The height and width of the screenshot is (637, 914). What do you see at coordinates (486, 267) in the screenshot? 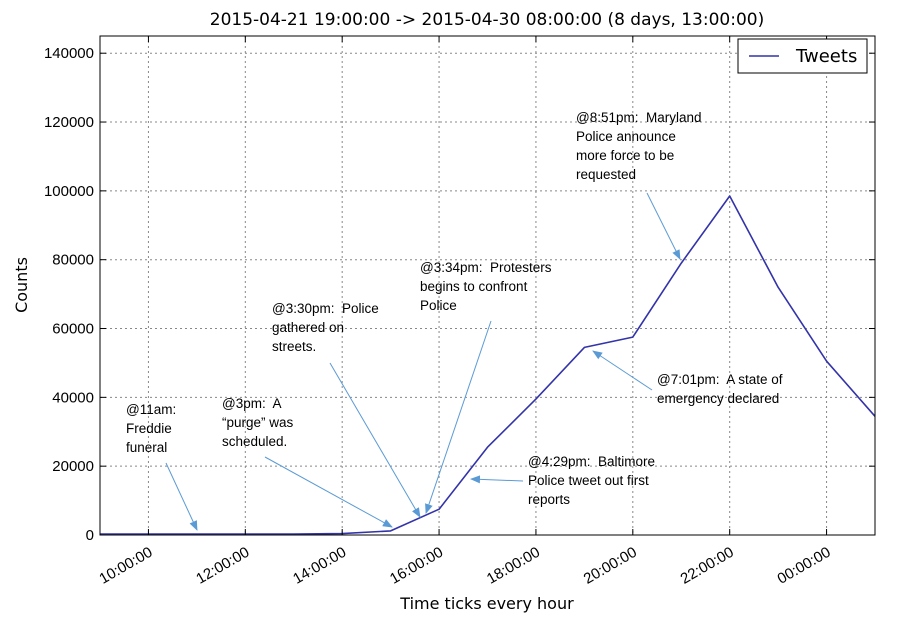
I see `annotation-line: @3:34pm: Protesters` at bounding box center [486, 267].